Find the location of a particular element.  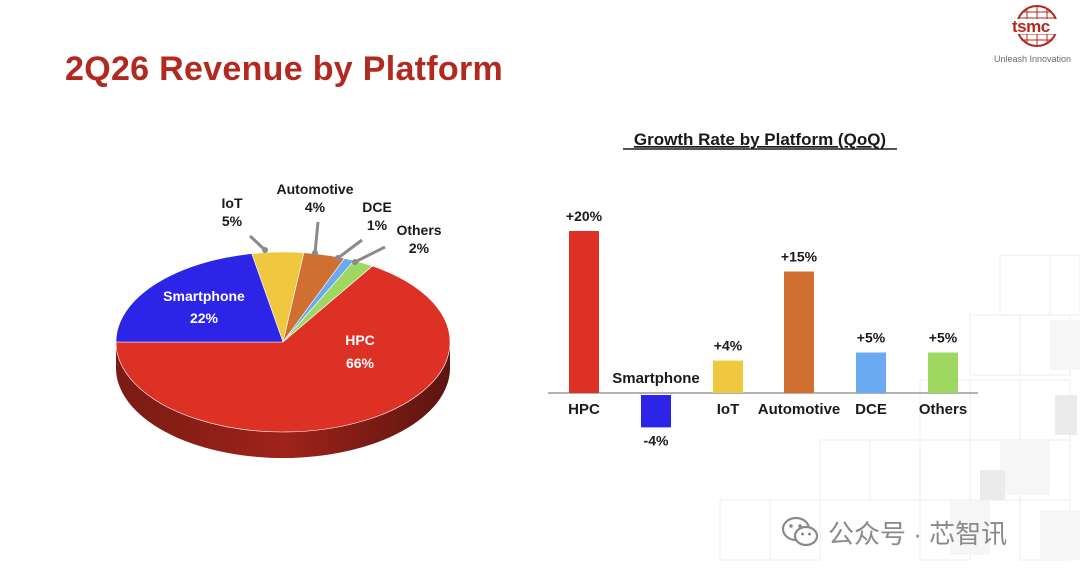

pie-label-iot: IoT is located at coordinates (232, 203).